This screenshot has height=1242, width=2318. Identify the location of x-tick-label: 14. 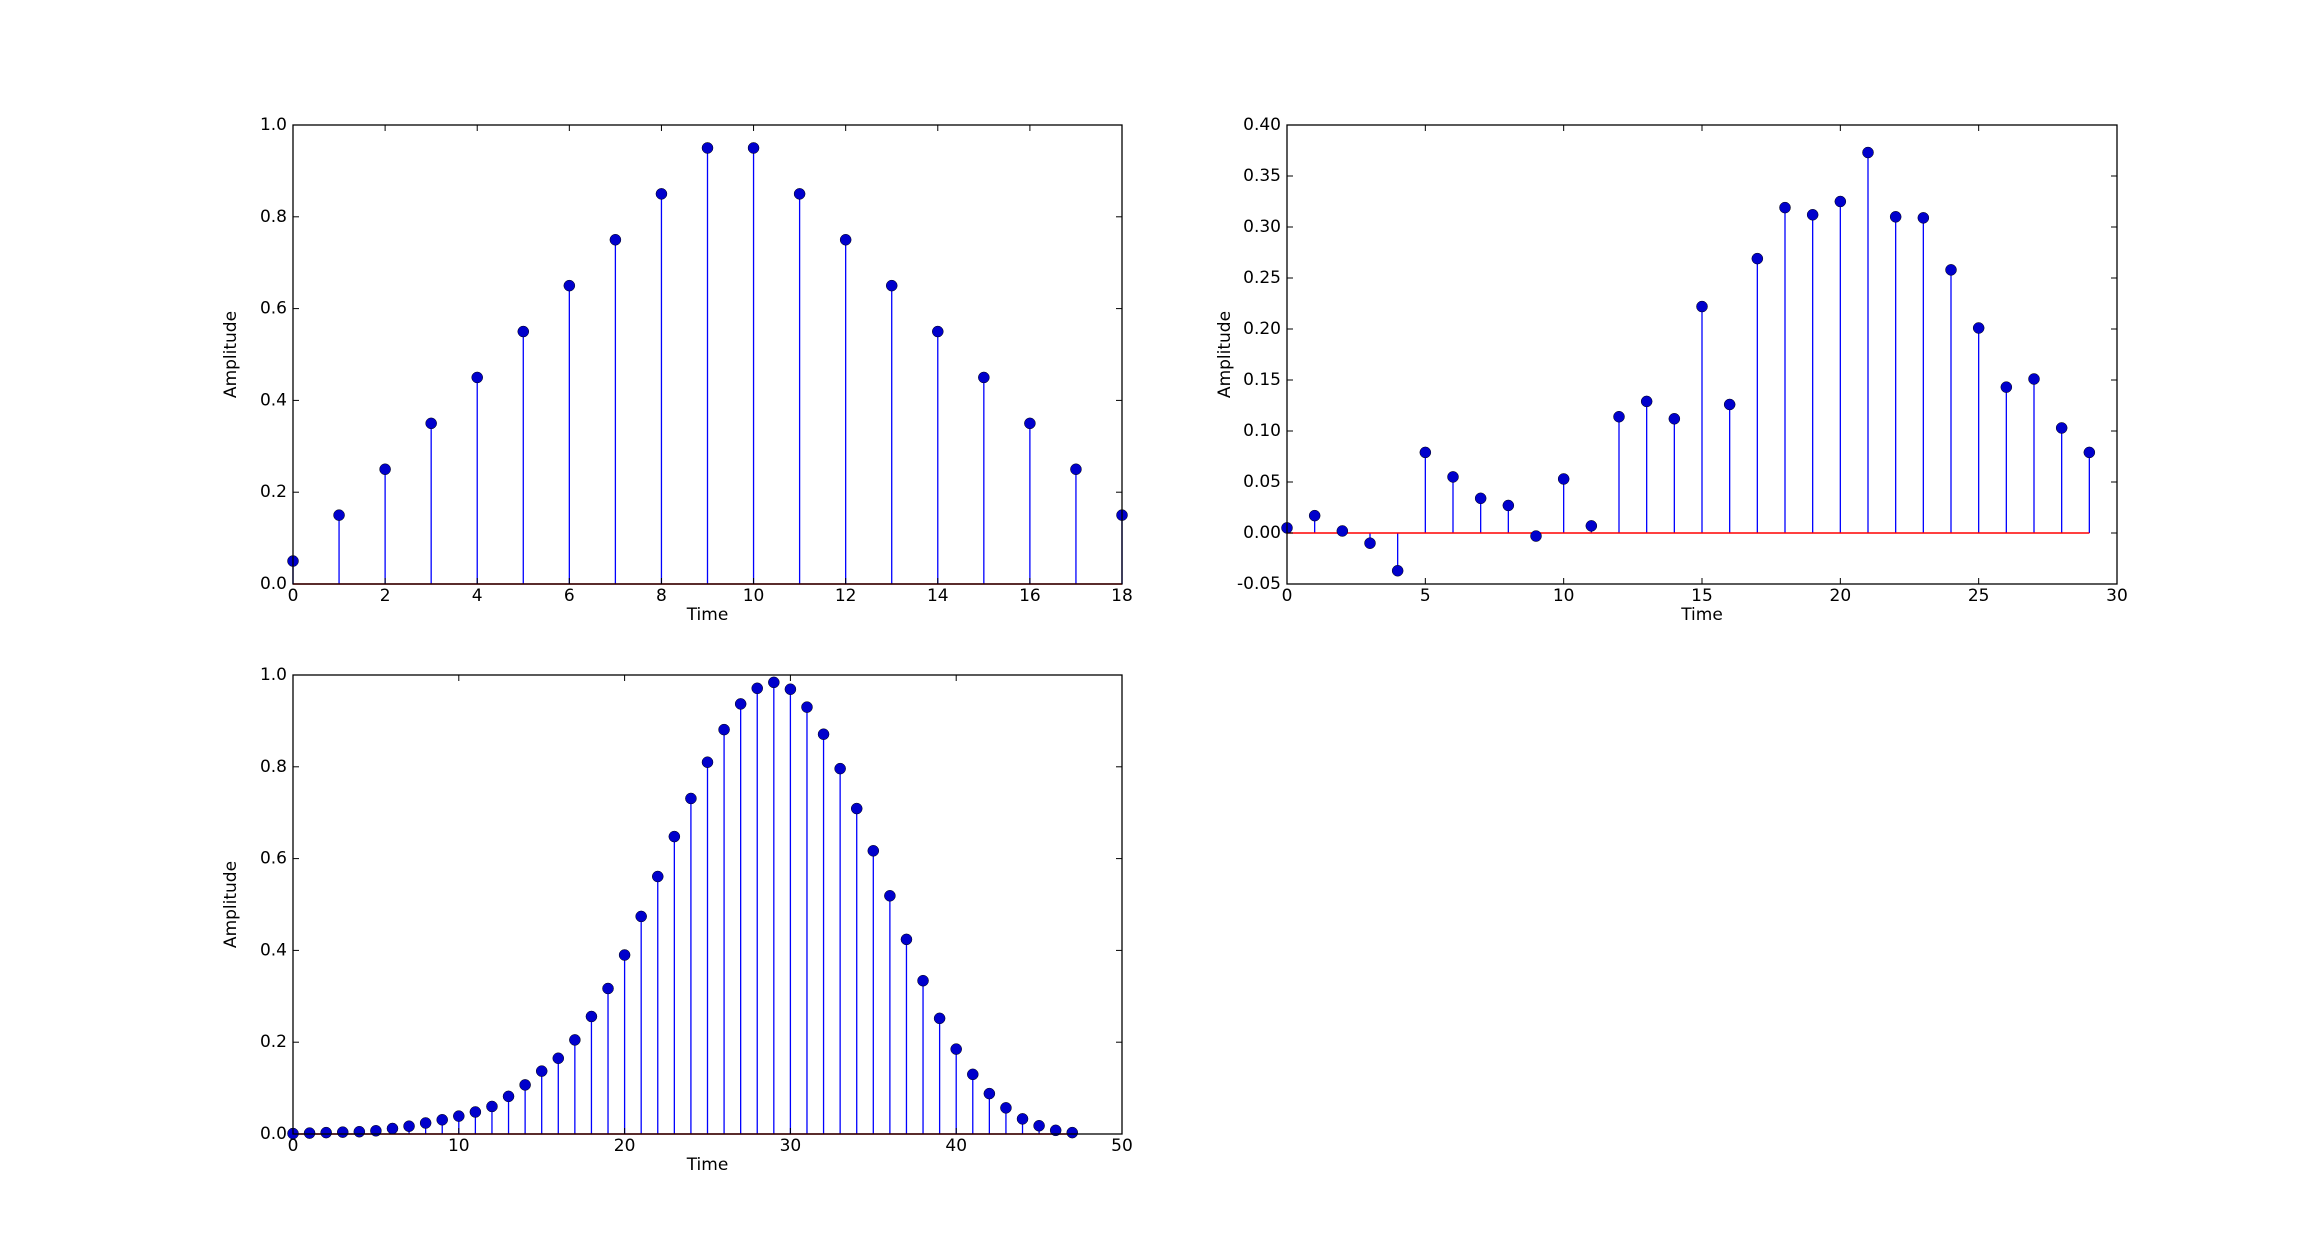
(938, 596).